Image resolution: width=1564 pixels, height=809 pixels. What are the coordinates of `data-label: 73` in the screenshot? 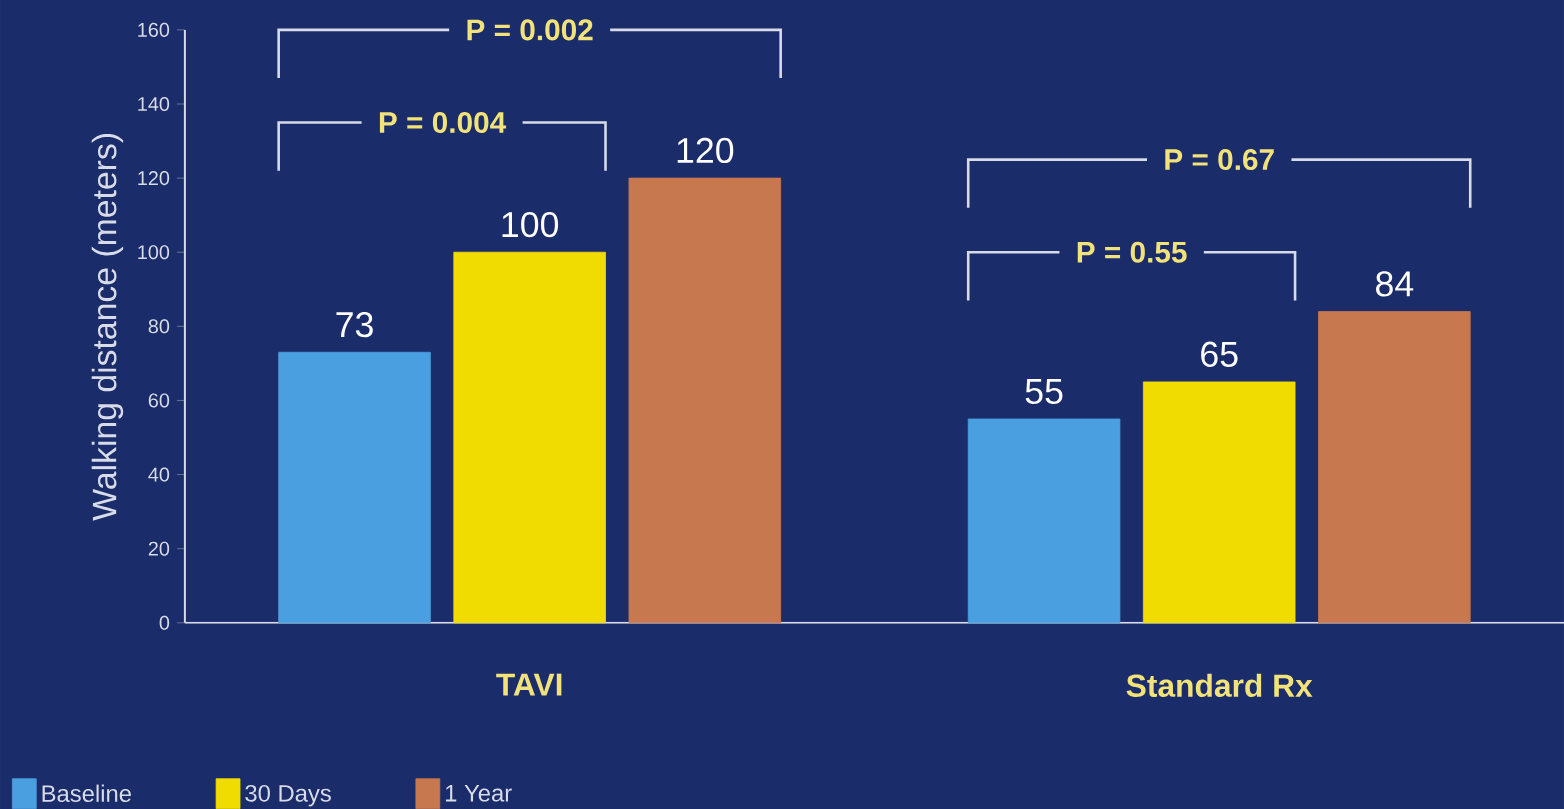 It's located at (354, 324).